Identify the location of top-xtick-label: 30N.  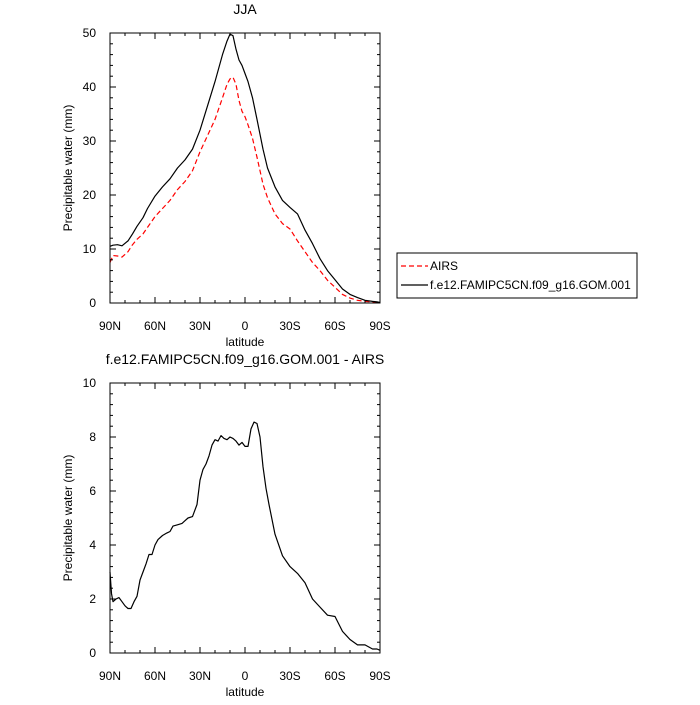
(200, 326).